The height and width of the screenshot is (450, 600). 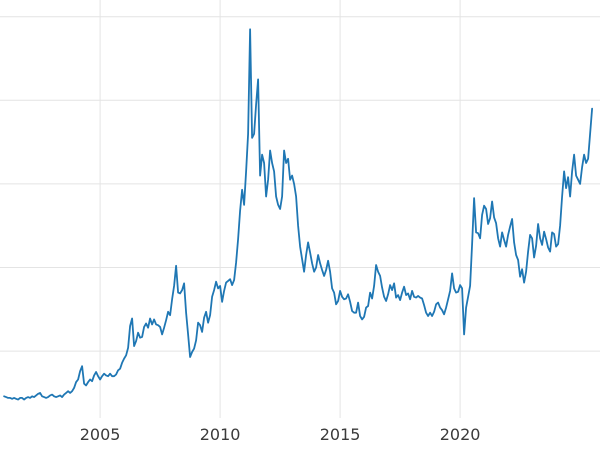 I want to click on x-axis-tick-labels: 2005 2010 2015 2020, so click(x=280, y=434).